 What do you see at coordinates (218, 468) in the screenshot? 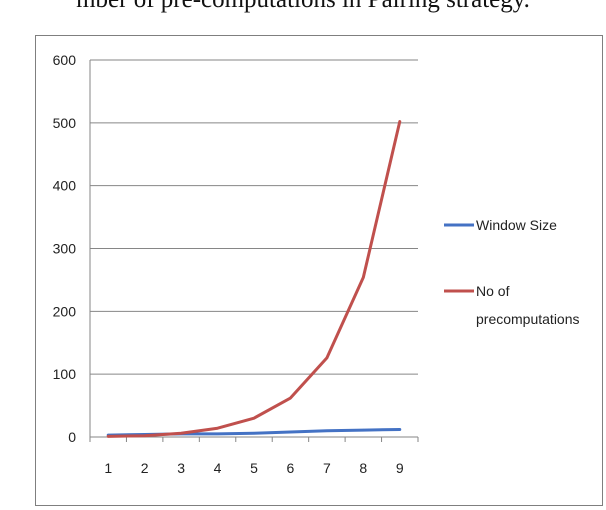
I see `x-tick-label: 4` at bounding box center [218, 468].